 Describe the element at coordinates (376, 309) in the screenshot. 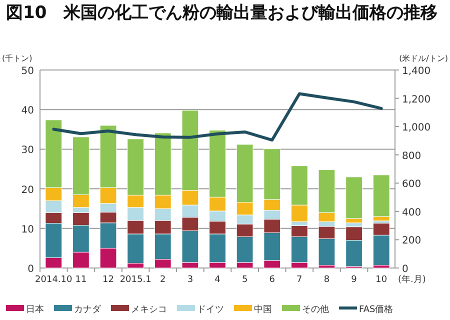

I see `legend-label: FAS価格` at that location.